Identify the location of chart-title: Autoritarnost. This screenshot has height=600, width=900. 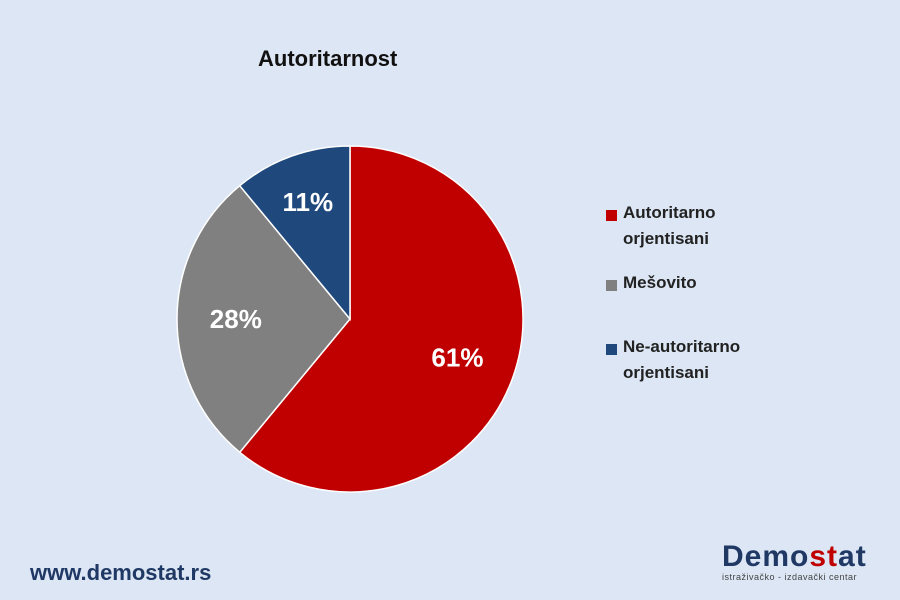
(328, 58).